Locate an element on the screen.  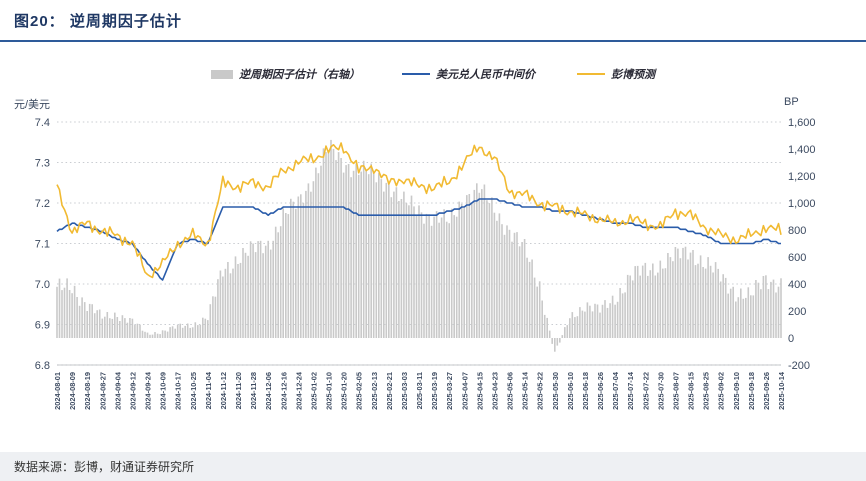
svg-text: 1,200 is located at coordinates (802, 177).